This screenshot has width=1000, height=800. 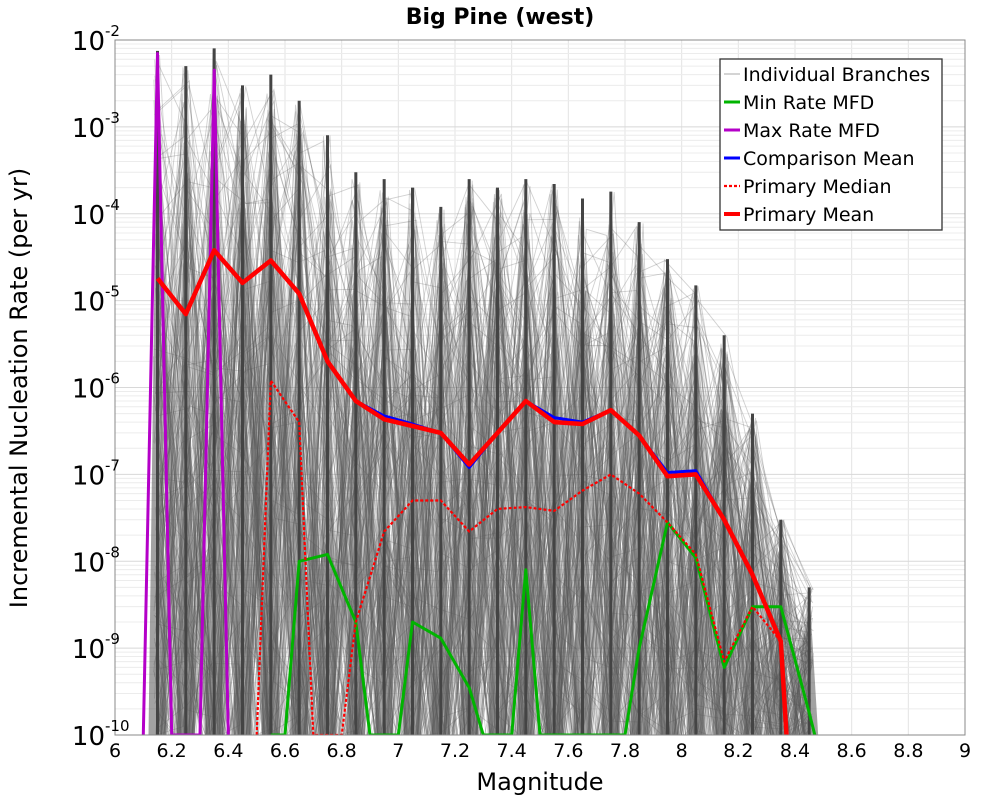 What do you see at coordinates (285, 751) in the screenshot?
I see `x-tick-label: 6.6` at bounding box center [285, 751].